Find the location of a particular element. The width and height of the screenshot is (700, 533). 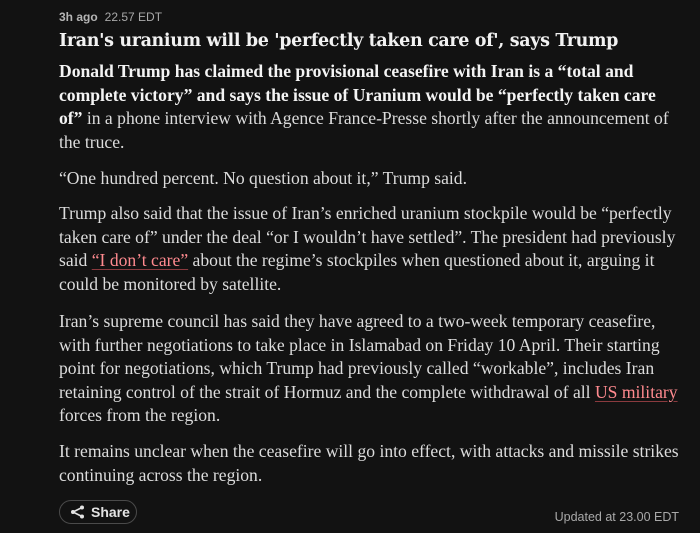

share-label: Share is located at coordinates (110, 512).